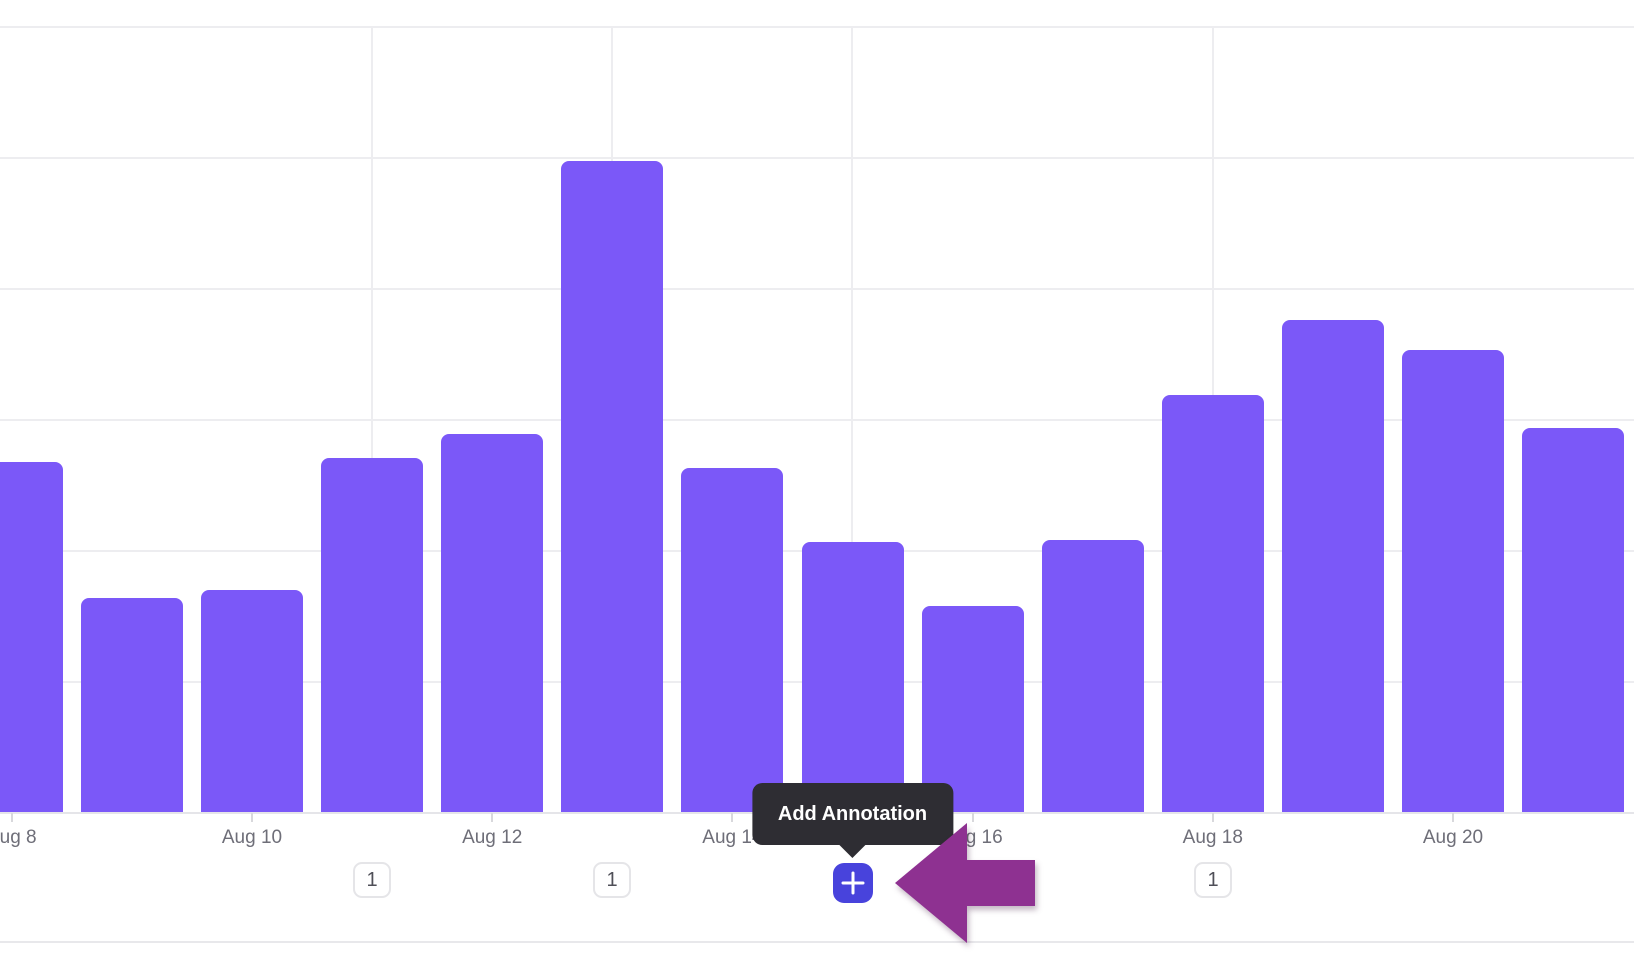 This screenshot has width=1634, height=980. I want to click on add-annotation-button, so click(852, 883).